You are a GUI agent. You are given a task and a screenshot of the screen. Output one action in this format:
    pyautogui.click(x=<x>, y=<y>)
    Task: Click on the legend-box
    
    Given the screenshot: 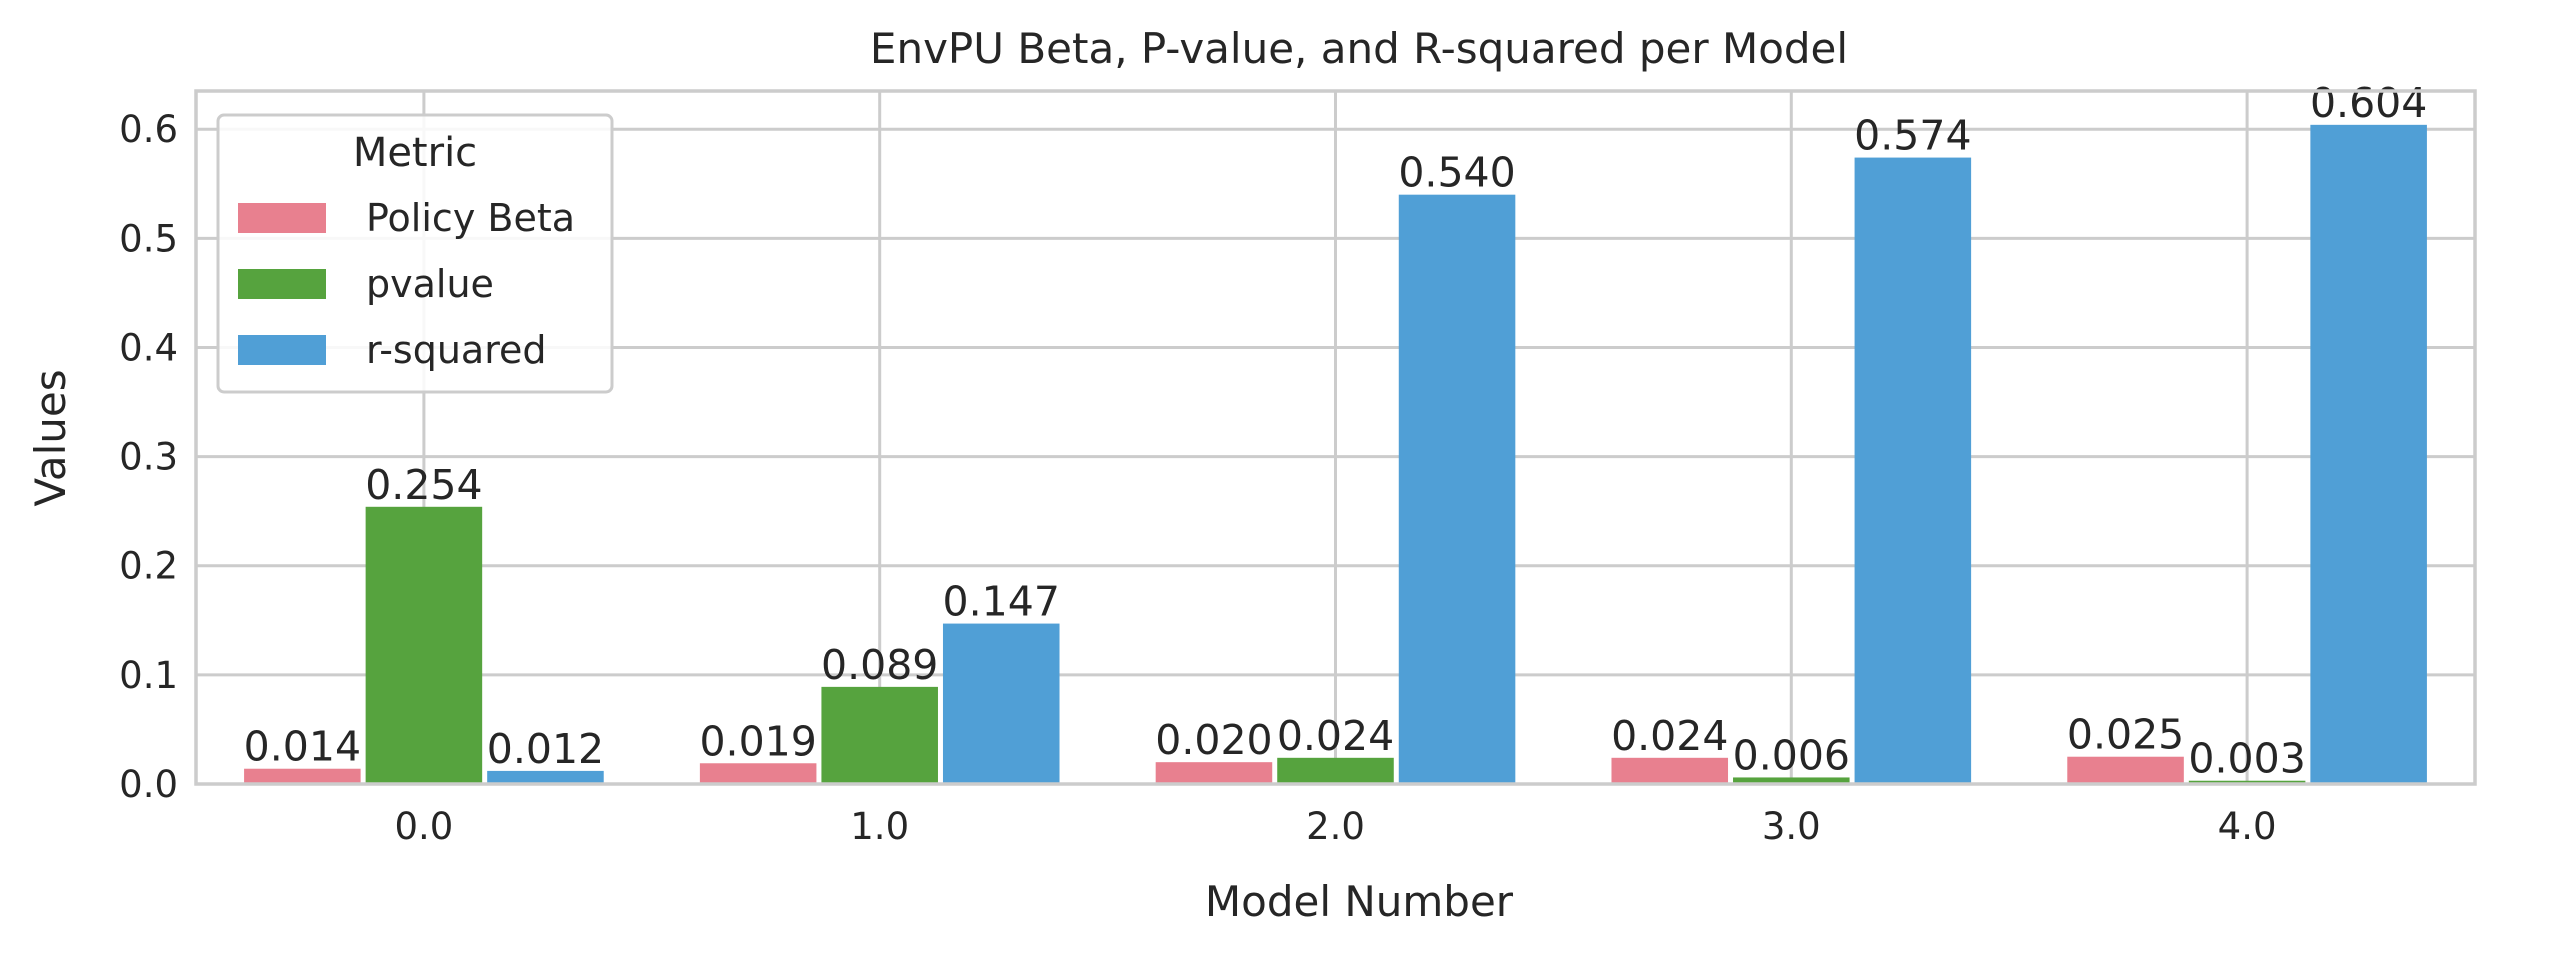 What is the action you would take?
    pyautogui.click(x=415, y=253)
    